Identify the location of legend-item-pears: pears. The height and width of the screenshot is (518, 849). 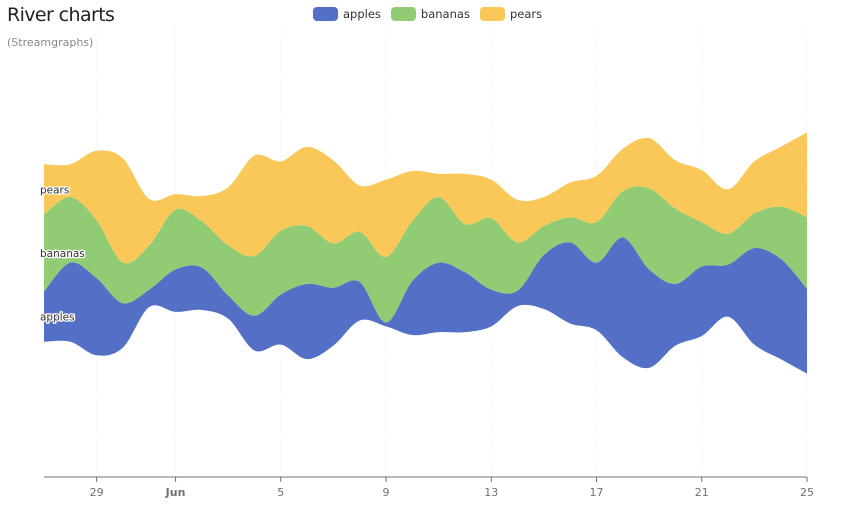
(511, 14).